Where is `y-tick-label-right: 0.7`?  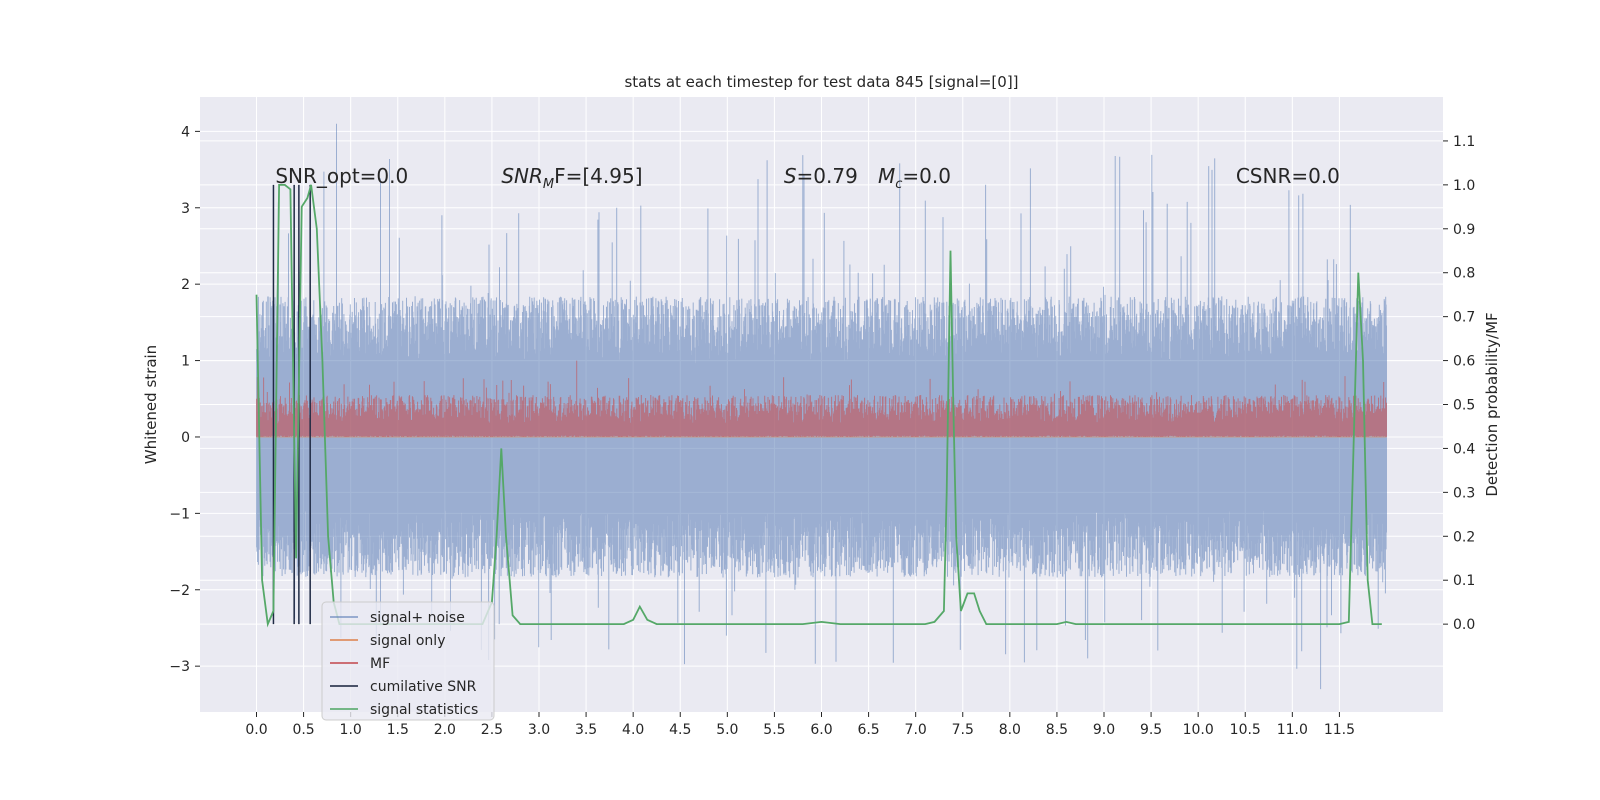 y-tick-label-right: 0.7 is located at coordinates (1464, 318).